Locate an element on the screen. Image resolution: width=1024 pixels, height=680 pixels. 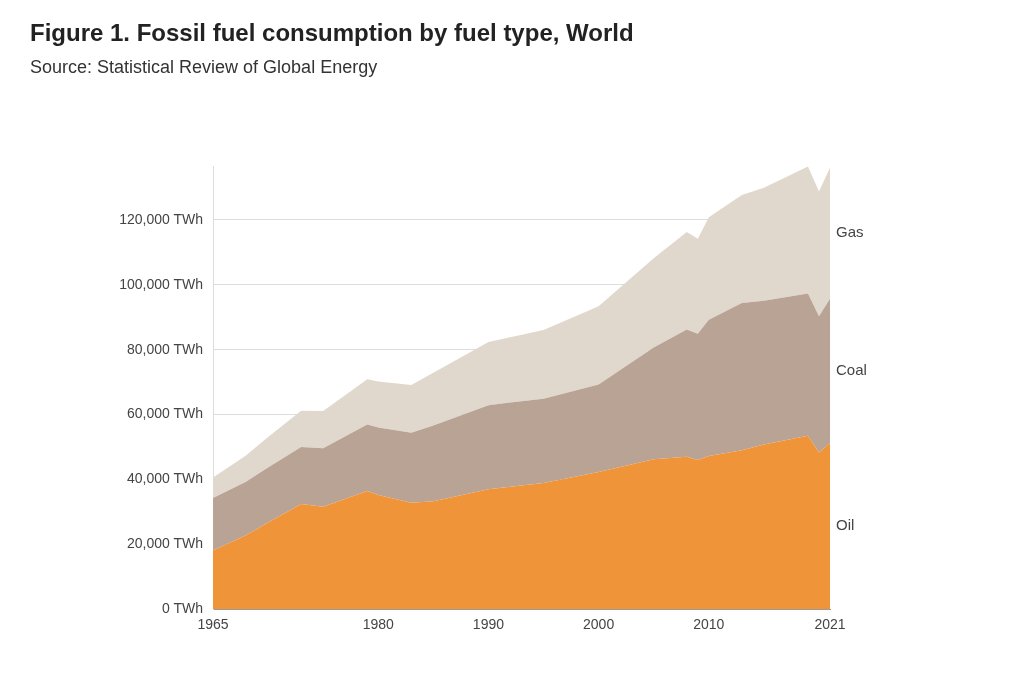
source-note: Source: Statistical Review of Global Energy is located at coordinates (204, 66).